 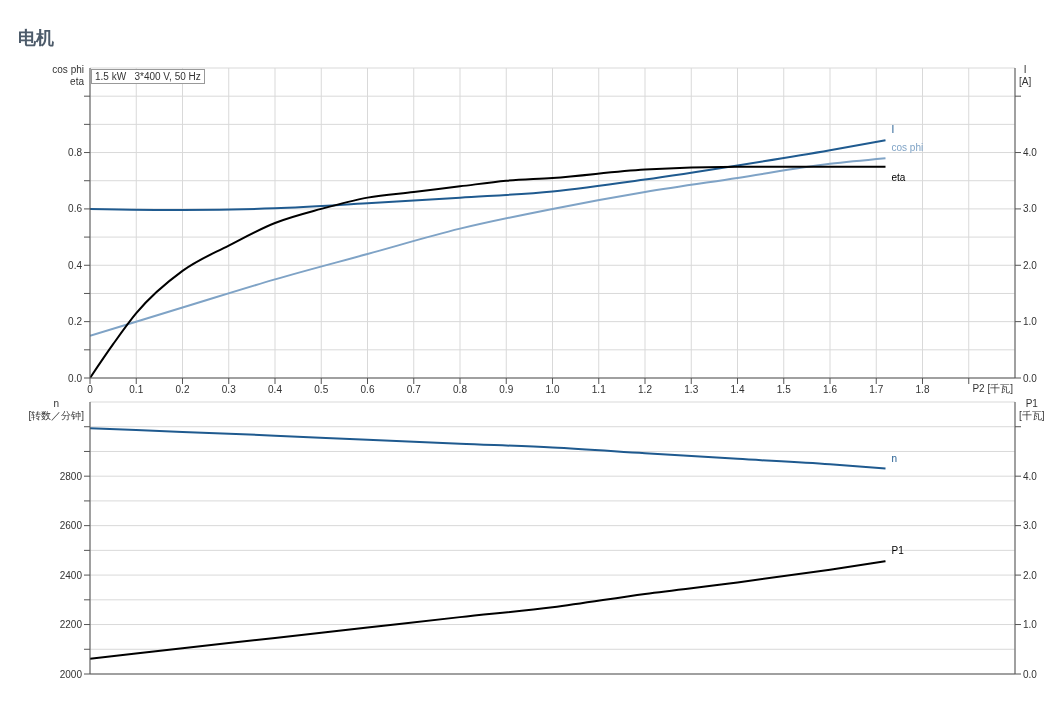 What do you see at coordinates (907, 148) in the screenshot?
I see `series-label: cos phi` at bounding box center [907, 148].